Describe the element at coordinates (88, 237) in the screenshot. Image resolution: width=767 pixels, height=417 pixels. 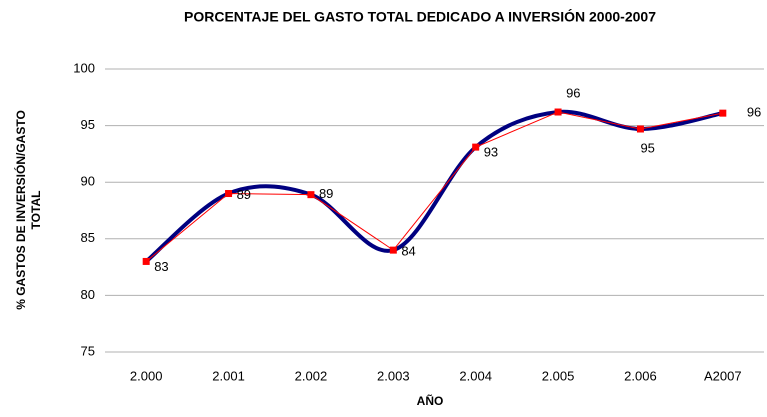
I see `y-tick-label: 85` at that location.